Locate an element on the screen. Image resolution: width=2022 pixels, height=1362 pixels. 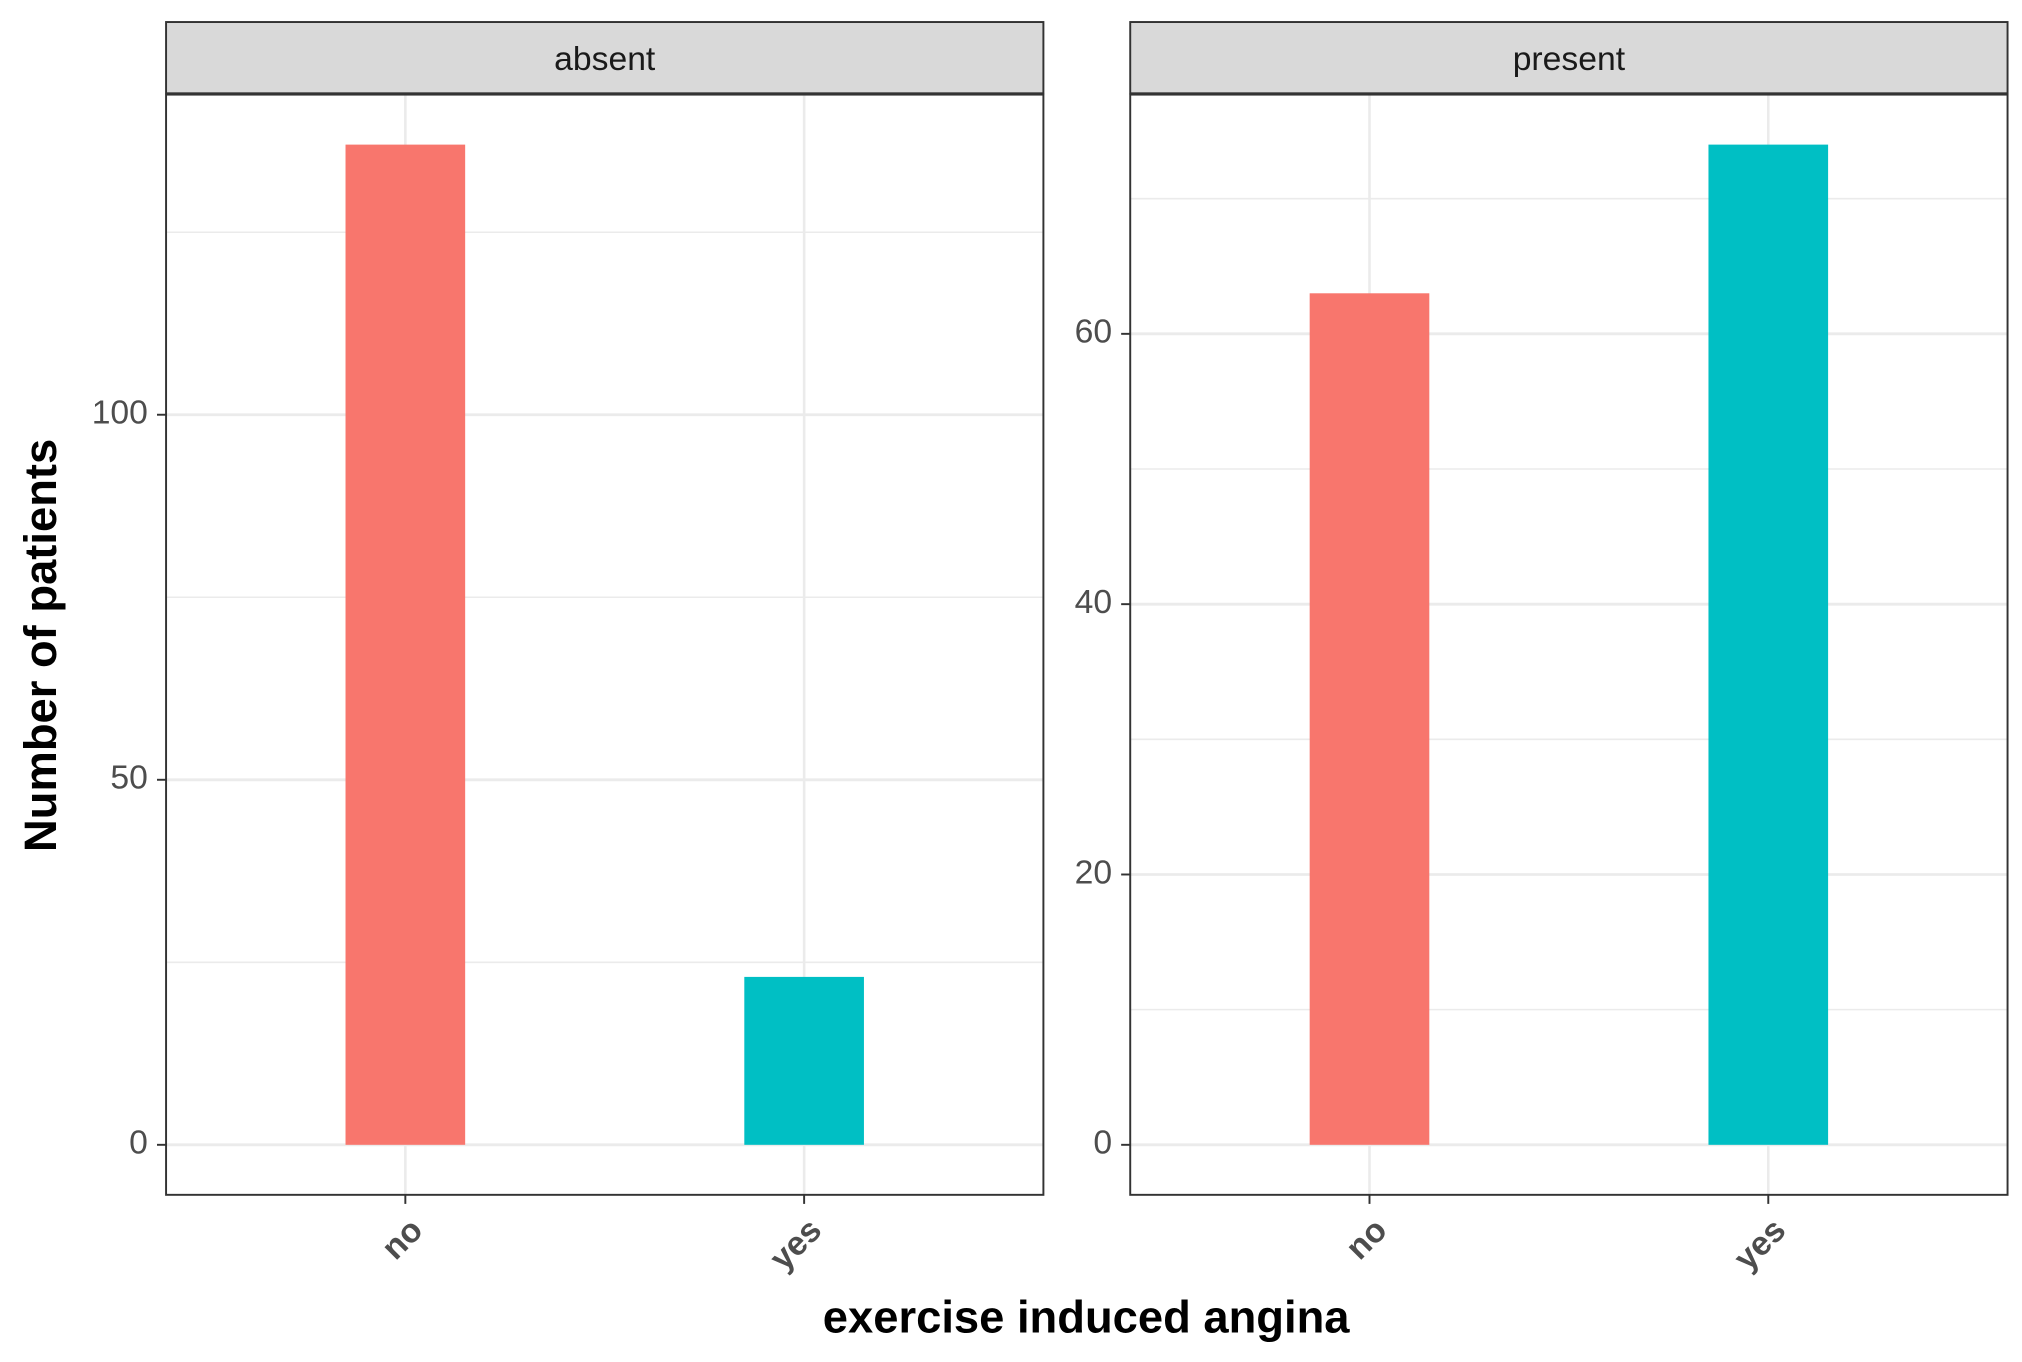
panel-title: absent is located at coordinates (605, 59).